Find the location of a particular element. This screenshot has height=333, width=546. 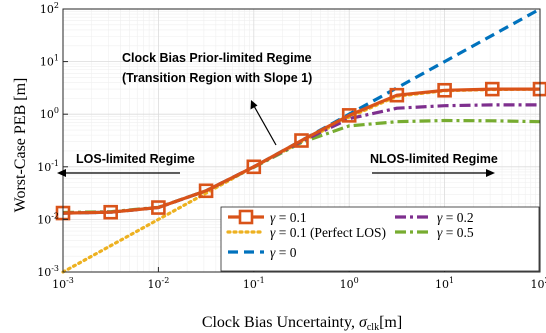

legend-label: γ = 0.1 (Perfect LOS) is located at coordinates (328, 232).